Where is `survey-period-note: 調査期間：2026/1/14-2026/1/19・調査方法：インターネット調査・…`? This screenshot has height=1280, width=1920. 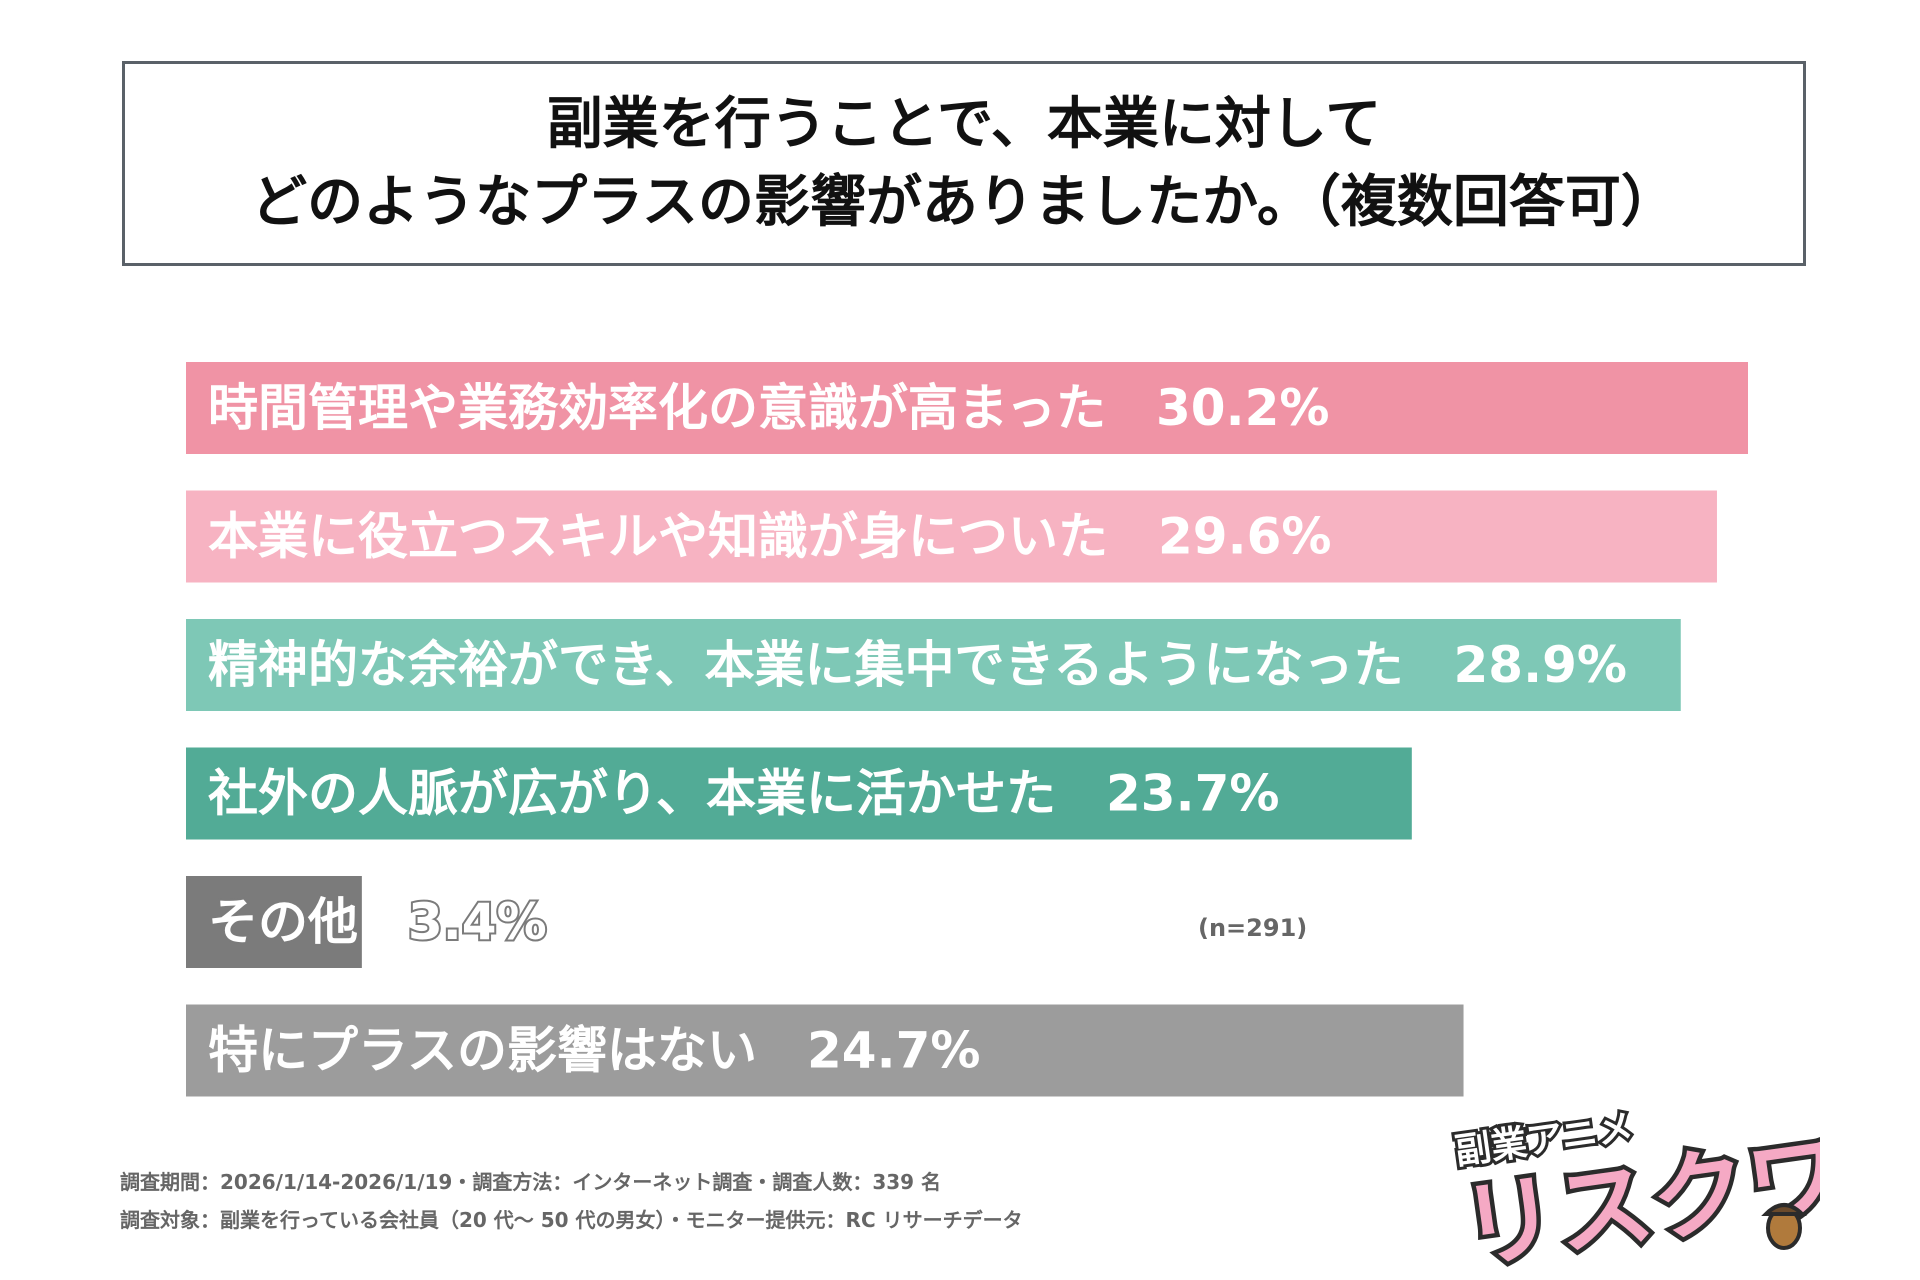 survey-period-note: 調査期間：2026/1/14-2026/1/19・調査方法：インターネット調査・… is located at coordinates (531, 1182).